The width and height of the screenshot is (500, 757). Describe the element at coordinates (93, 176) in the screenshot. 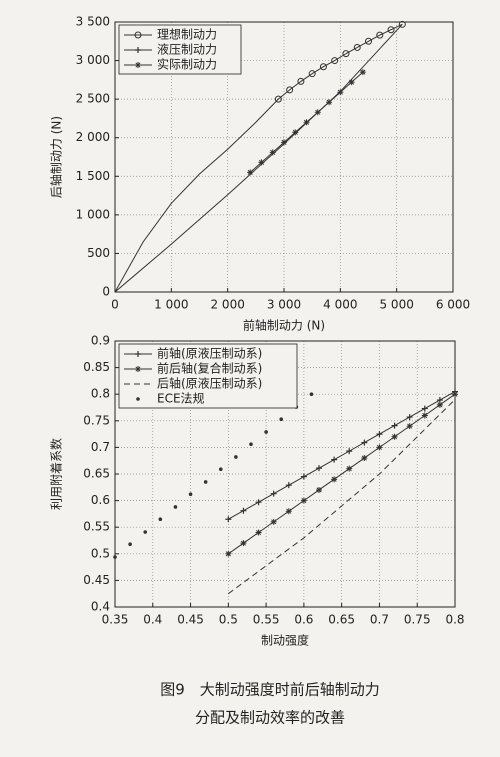

I see `y-tick-label: 1 500` at that location.